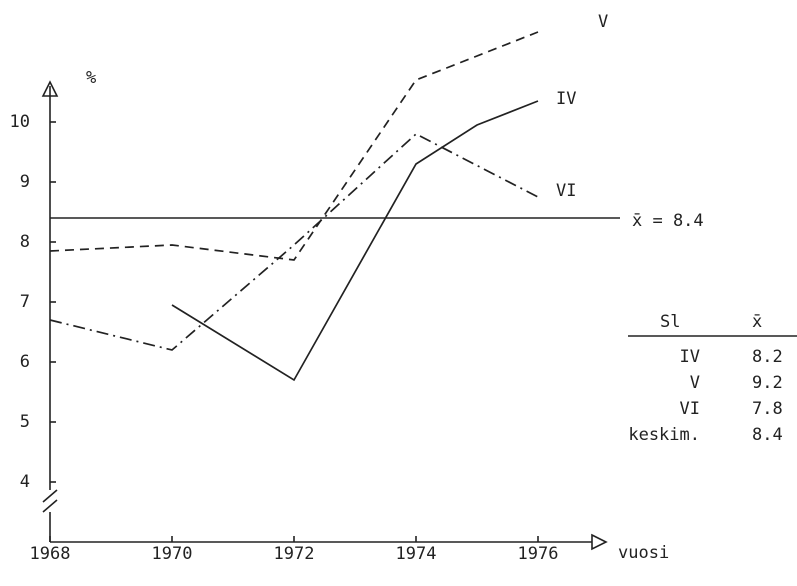 The image size is (797, 586). I want to click on x-tick-label: 1976, so click(538, 554).